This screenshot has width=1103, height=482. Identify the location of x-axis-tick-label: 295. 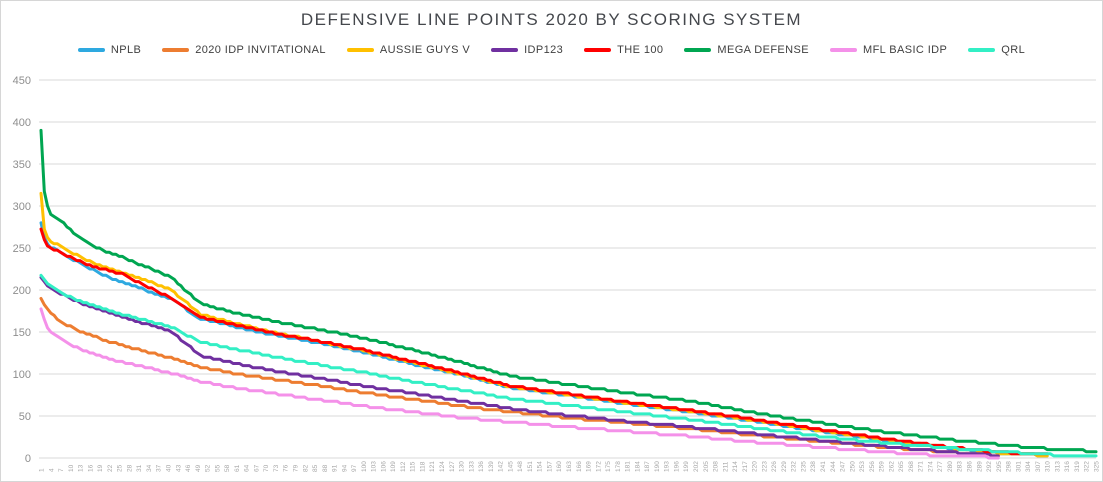
(999, 466).